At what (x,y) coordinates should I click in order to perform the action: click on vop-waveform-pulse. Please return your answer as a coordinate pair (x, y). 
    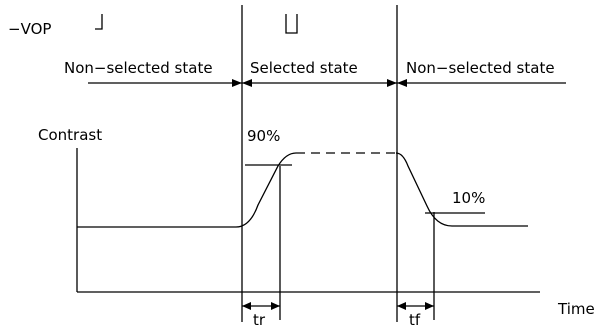
    Looking at the image, I should click on (291, 24).